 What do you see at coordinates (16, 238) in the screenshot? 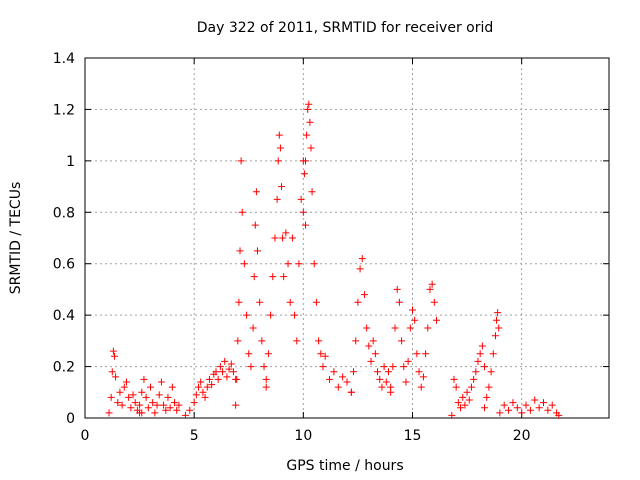
I see `y-axis-title: SRMTID / TECUs` at bounding box center [16, 238].